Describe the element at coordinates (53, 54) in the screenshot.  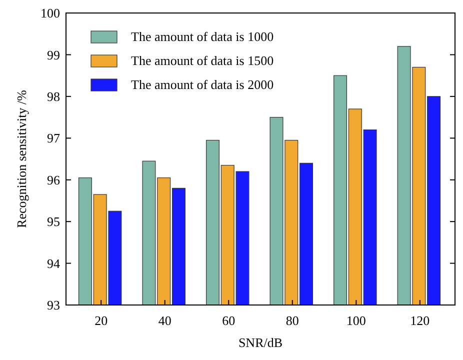
I see `y-tick-label: 99` at that location.